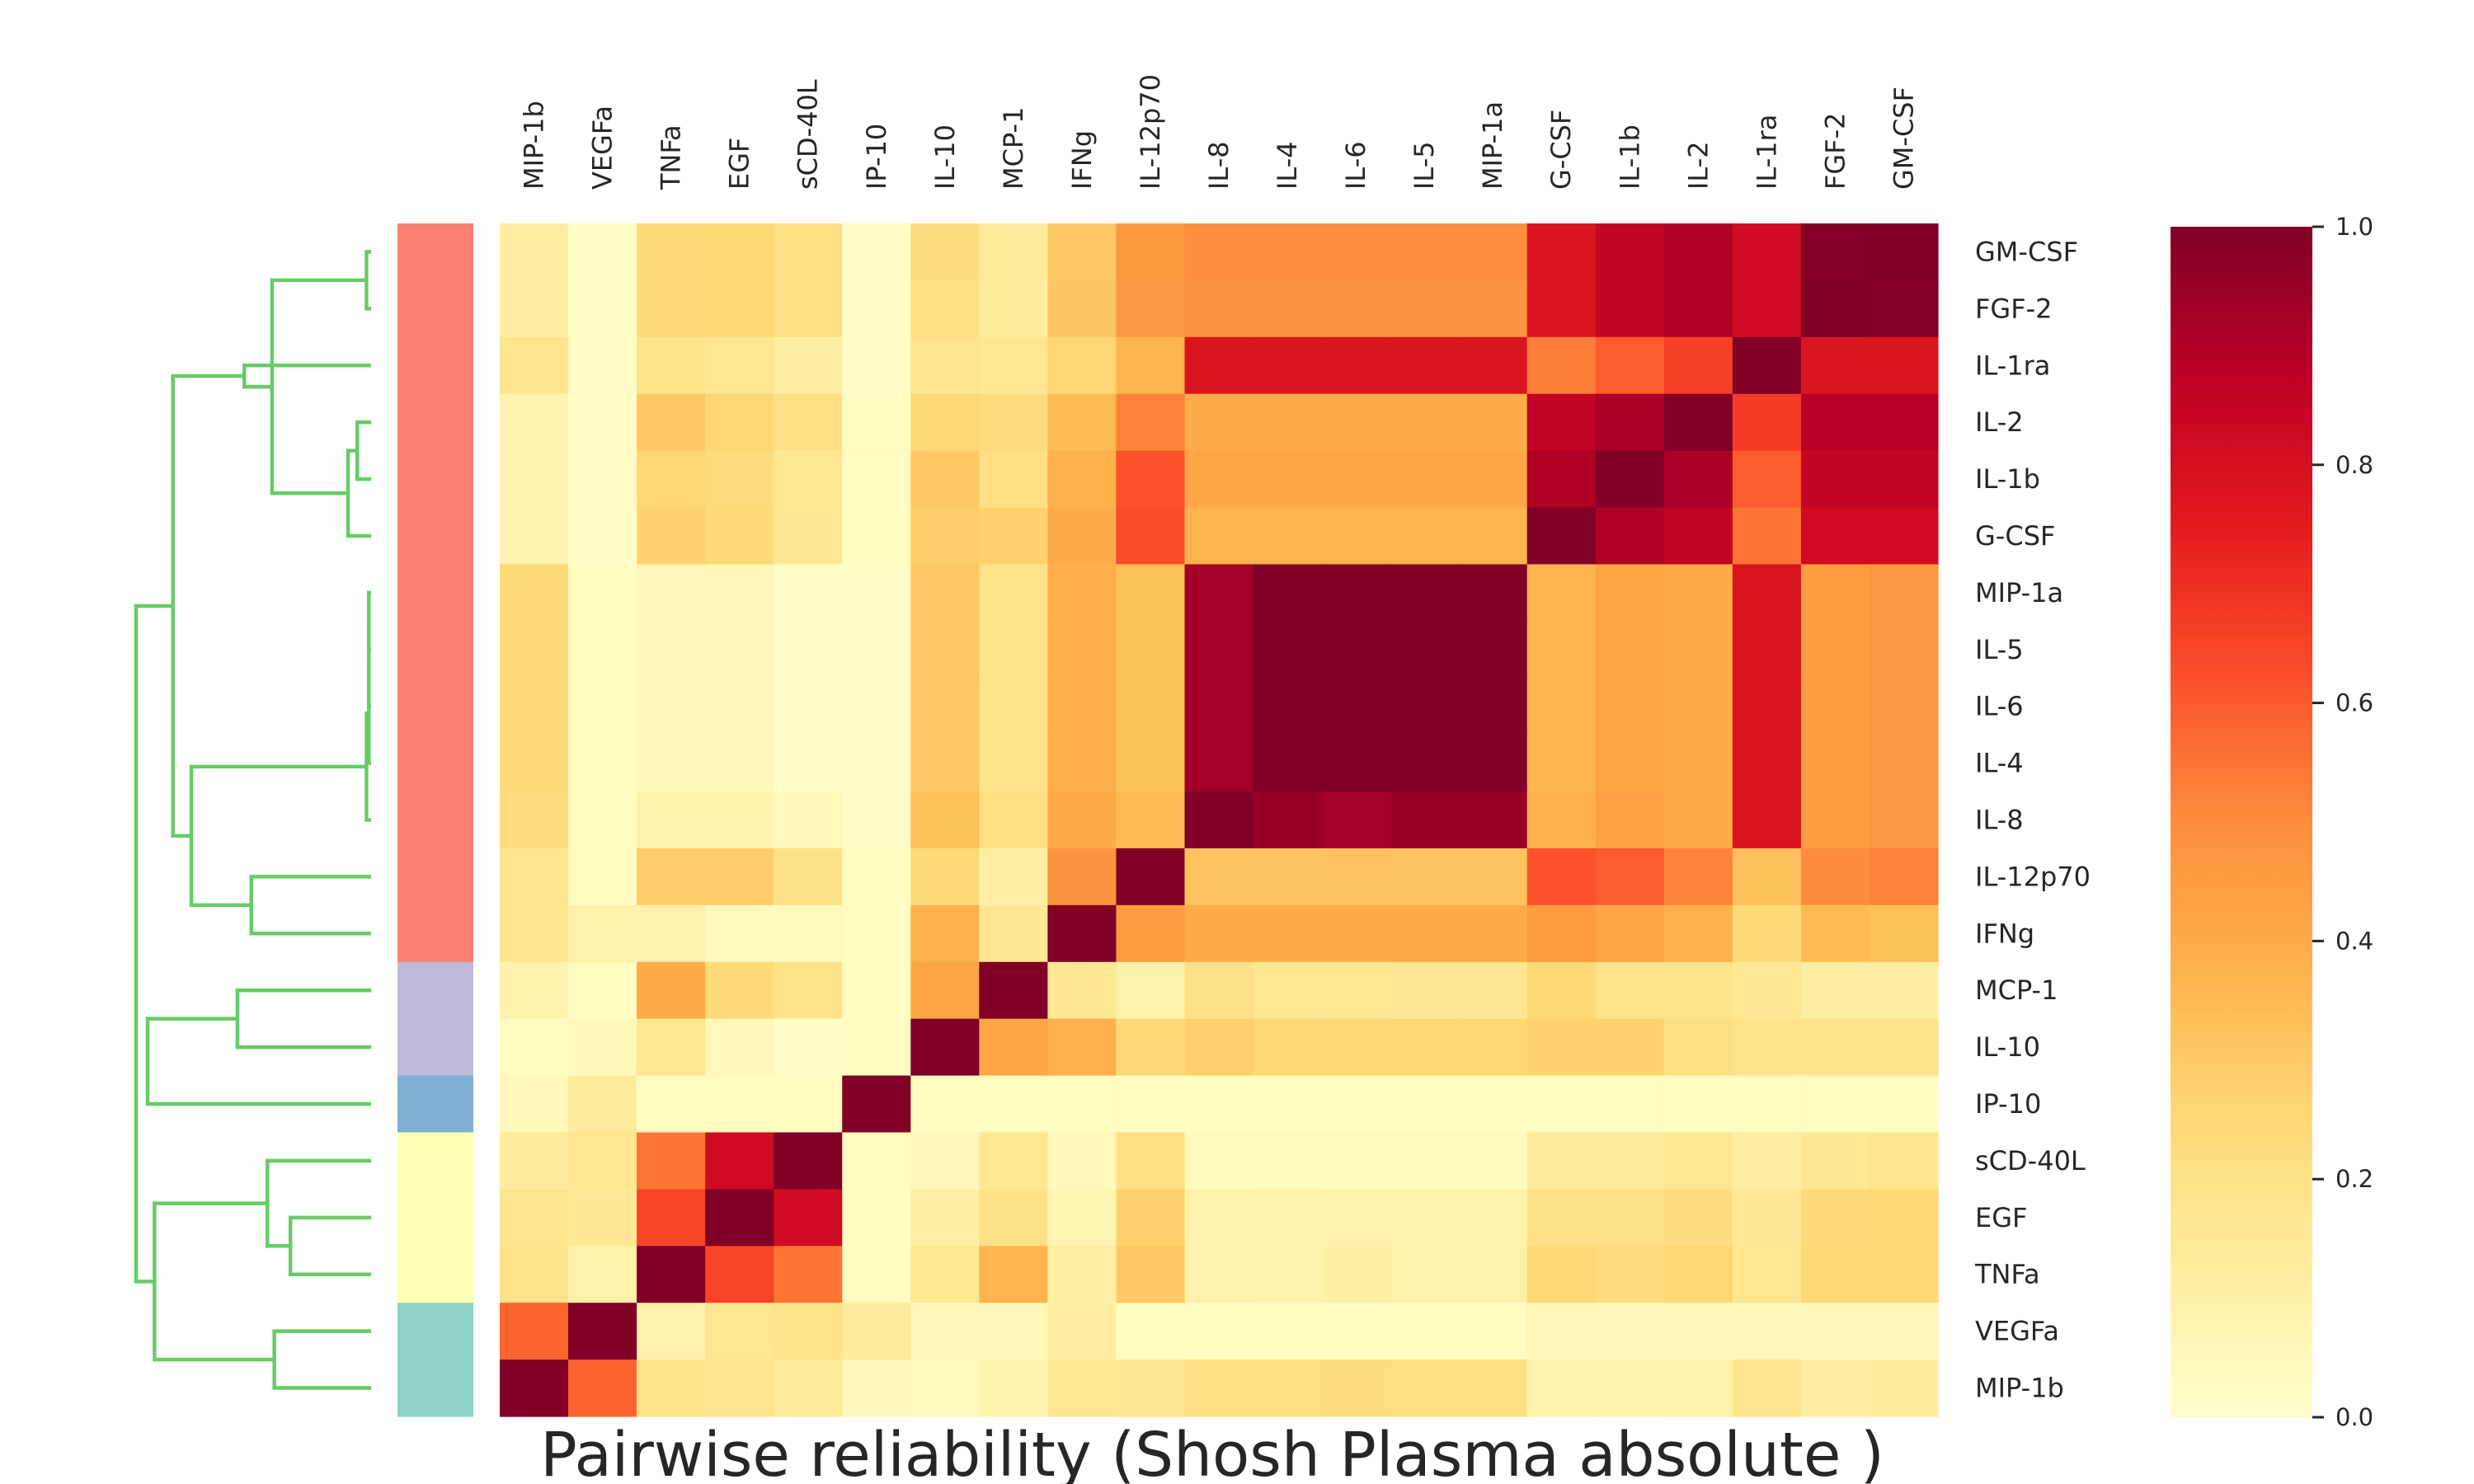 The width and height of the screenshot is (2474, 1484). What do you see at coordinates (808, 134) in the screenshot?
I see `column-label: sCD-40L` at bounding box center [808, 134].